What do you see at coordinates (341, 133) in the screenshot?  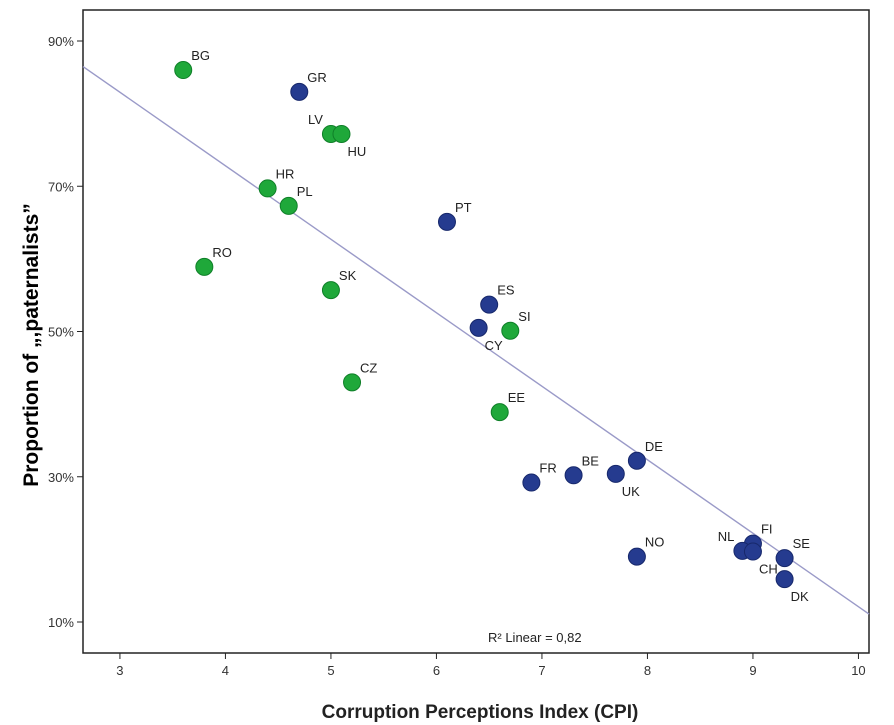 I see `data-point-hu` at bounding box center [341, 133].